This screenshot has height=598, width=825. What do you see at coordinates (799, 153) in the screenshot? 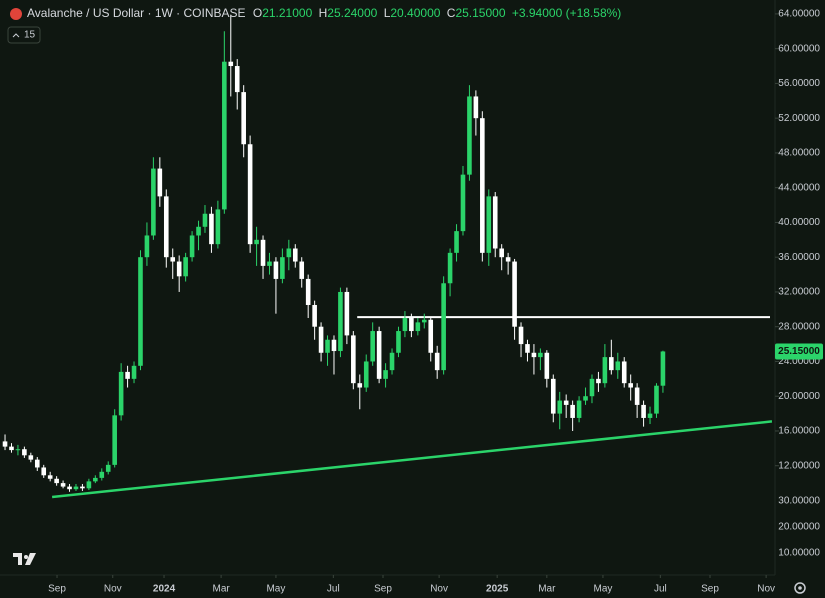
I see `y-tick-label: 48.00000` at bounding box center [799, 153].